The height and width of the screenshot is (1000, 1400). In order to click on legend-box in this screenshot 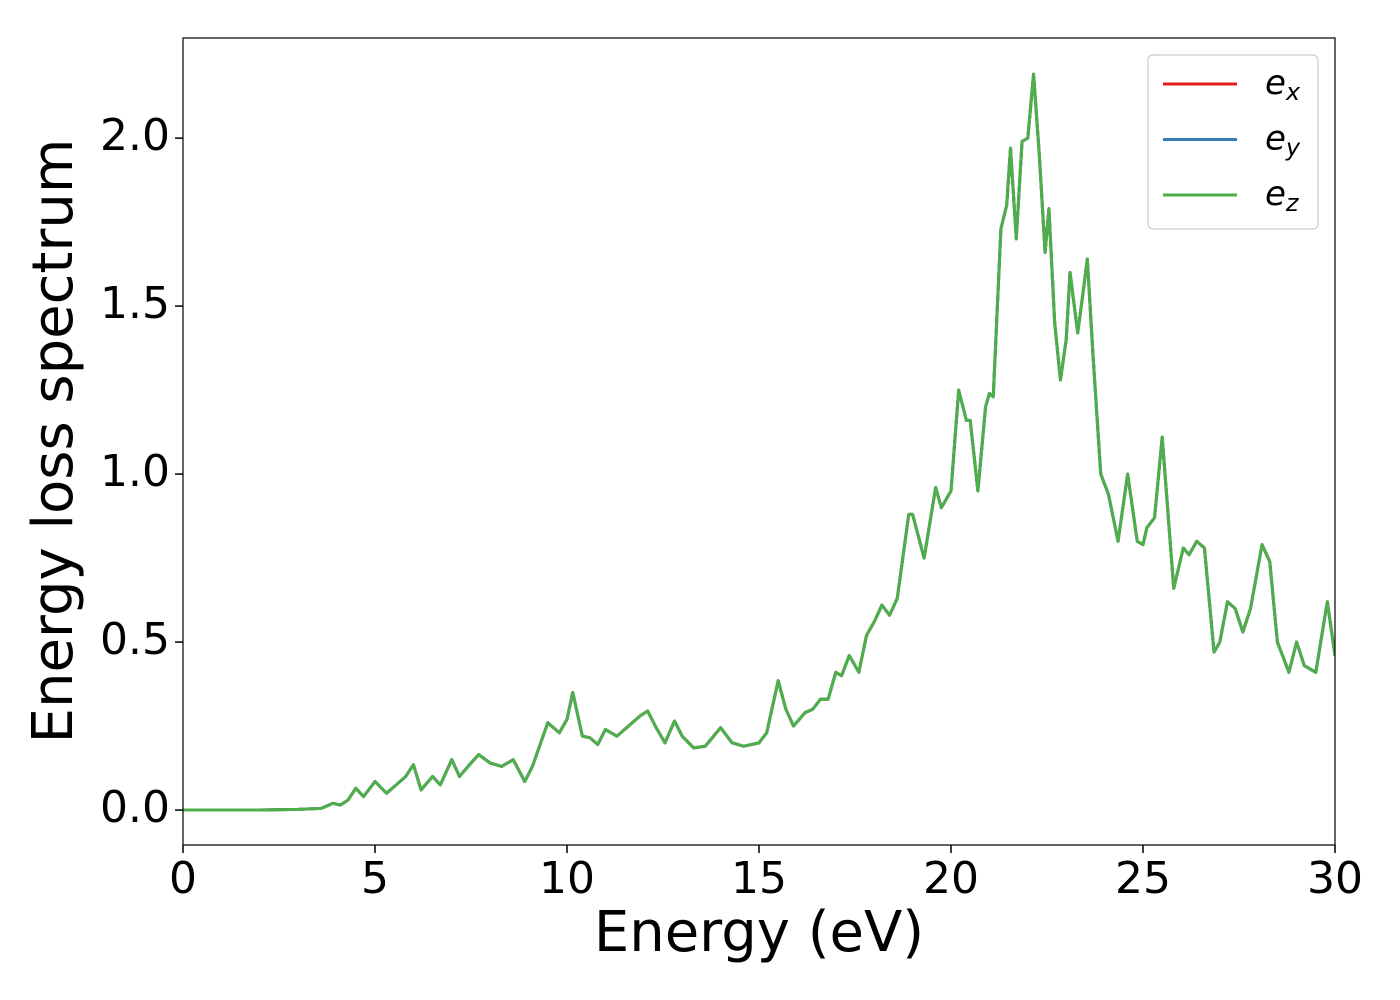, I will do `click(1233, 142)`.